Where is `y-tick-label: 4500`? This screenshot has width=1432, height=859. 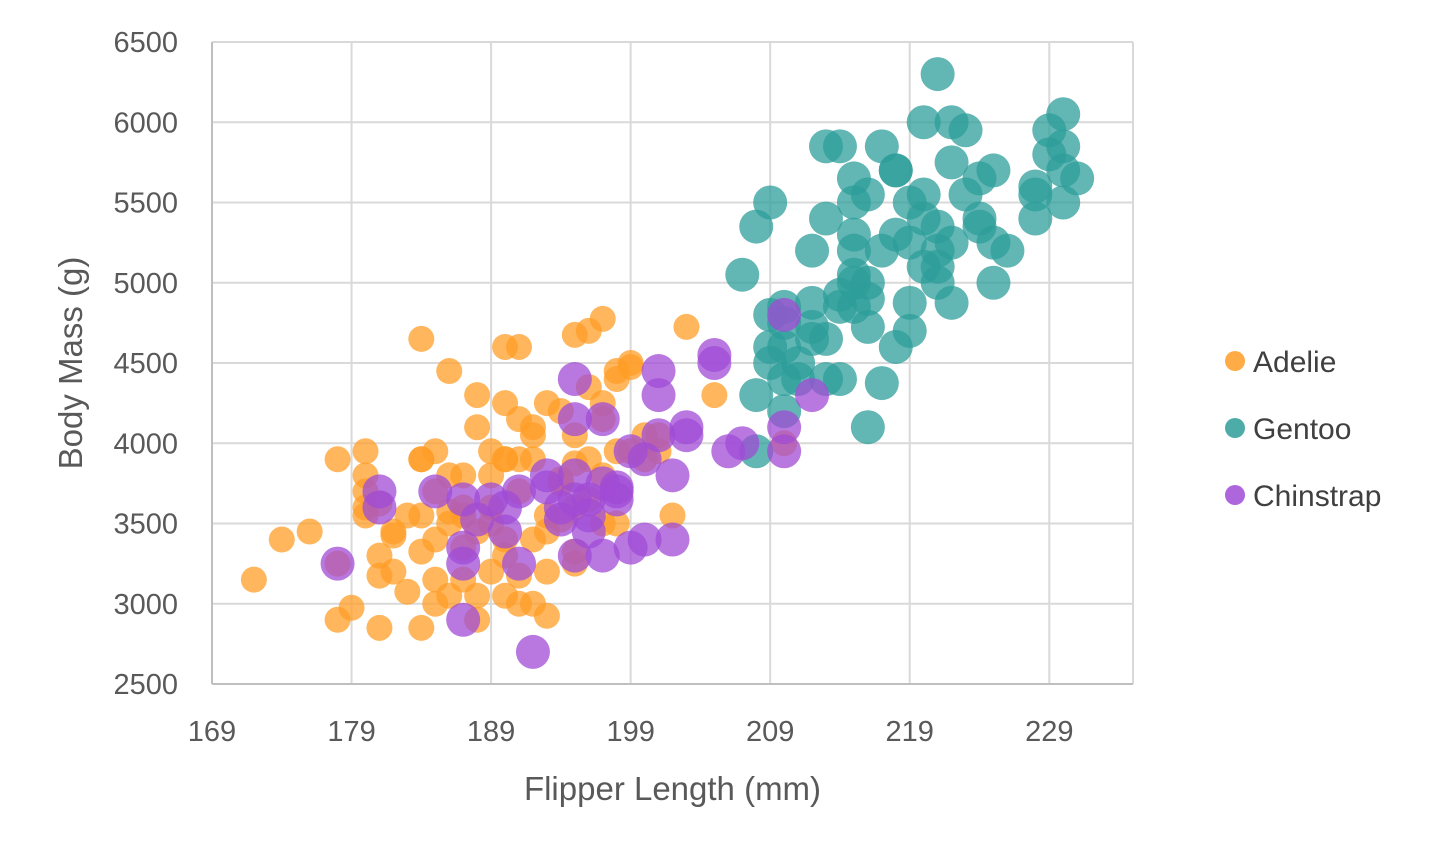
y-tick-label: 4500 is located at coordinates (145, 364).